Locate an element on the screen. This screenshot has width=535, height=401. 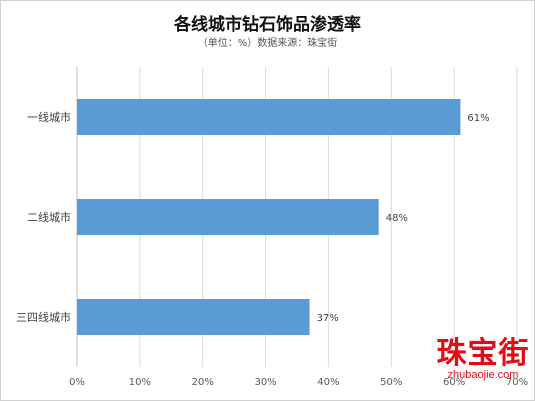
category-label: 三四线城市 is located at coordinates (43, 317).